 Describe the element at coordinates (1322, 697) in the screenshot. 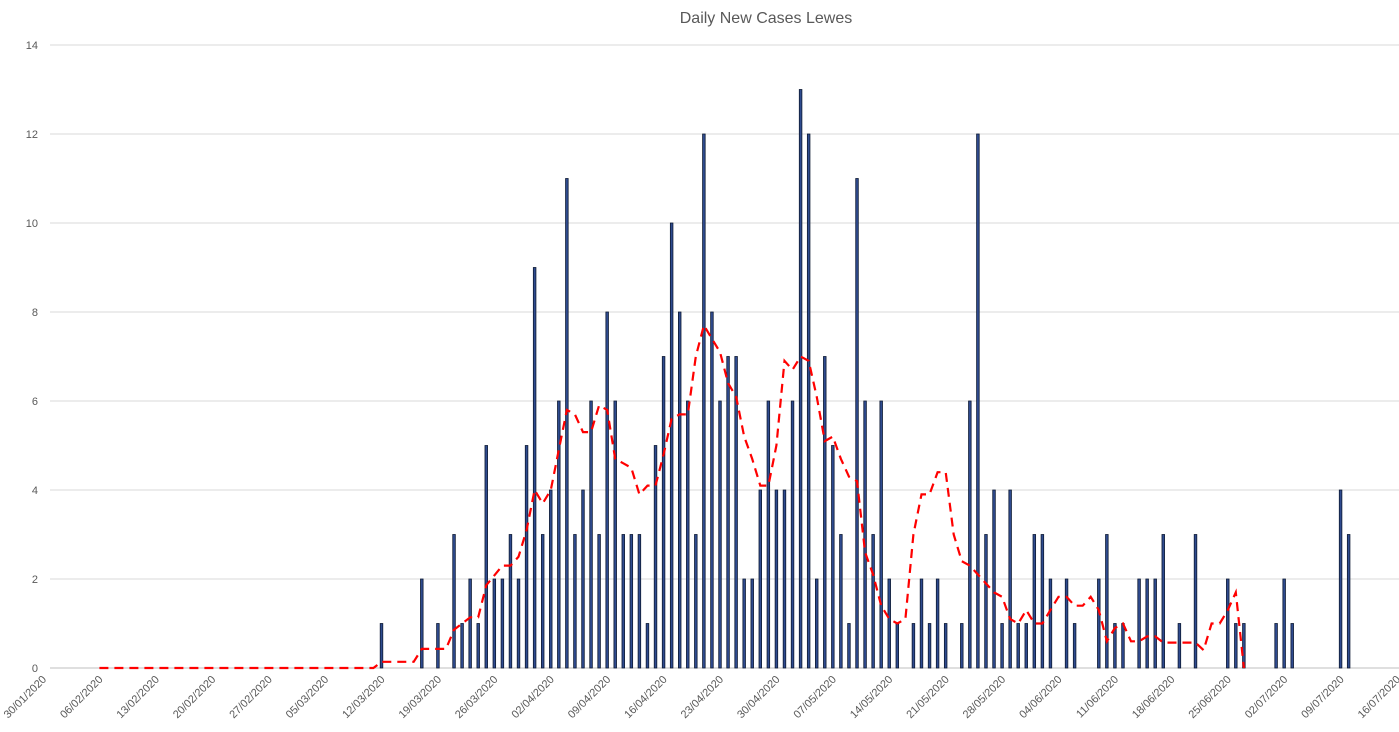

I see `x-tick-label: 09/07/2020` at that location.